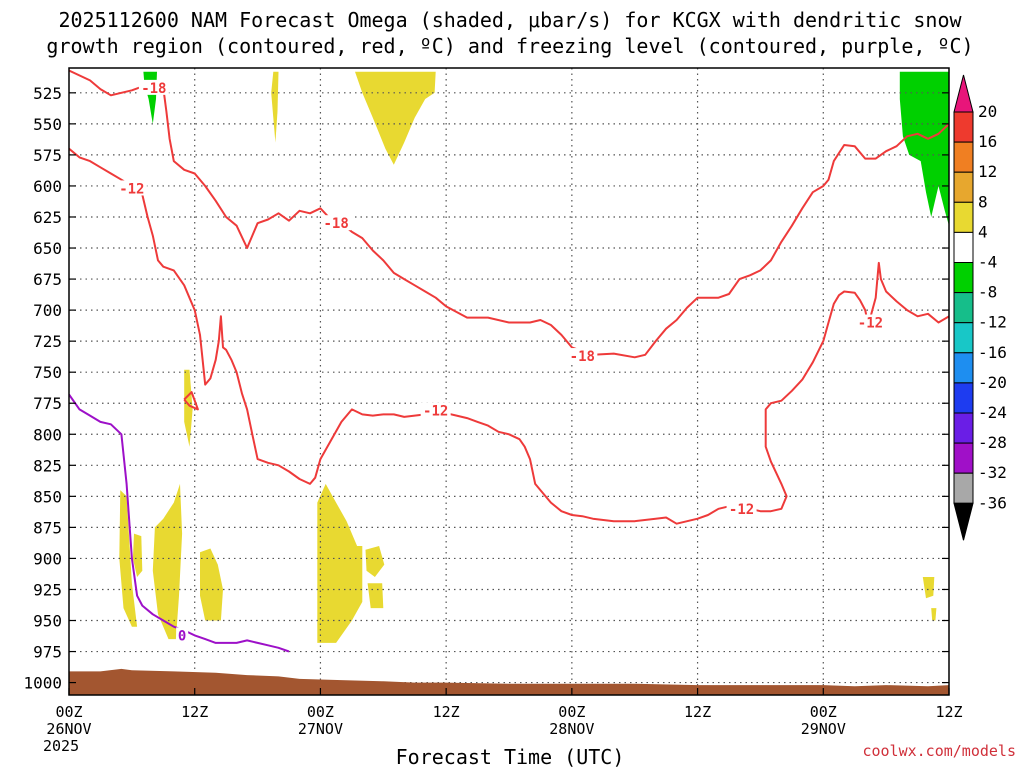 This screenshot has width=1024, height=768. What do you see at coordinates (68, 712) in the screenshot?
I see `x-tick-label-0-1: 00Z` at bounding box center [68, 712].